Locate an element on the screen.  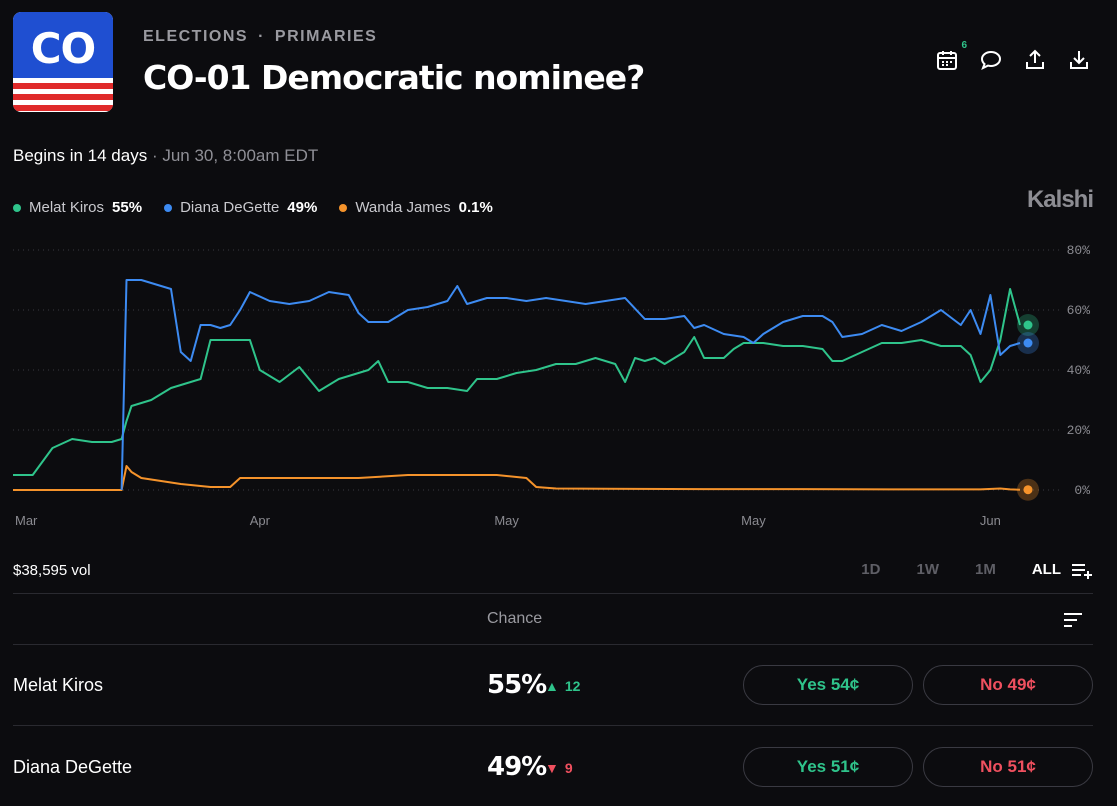
header-actions: 6 is located at coordinates (1013, 56).